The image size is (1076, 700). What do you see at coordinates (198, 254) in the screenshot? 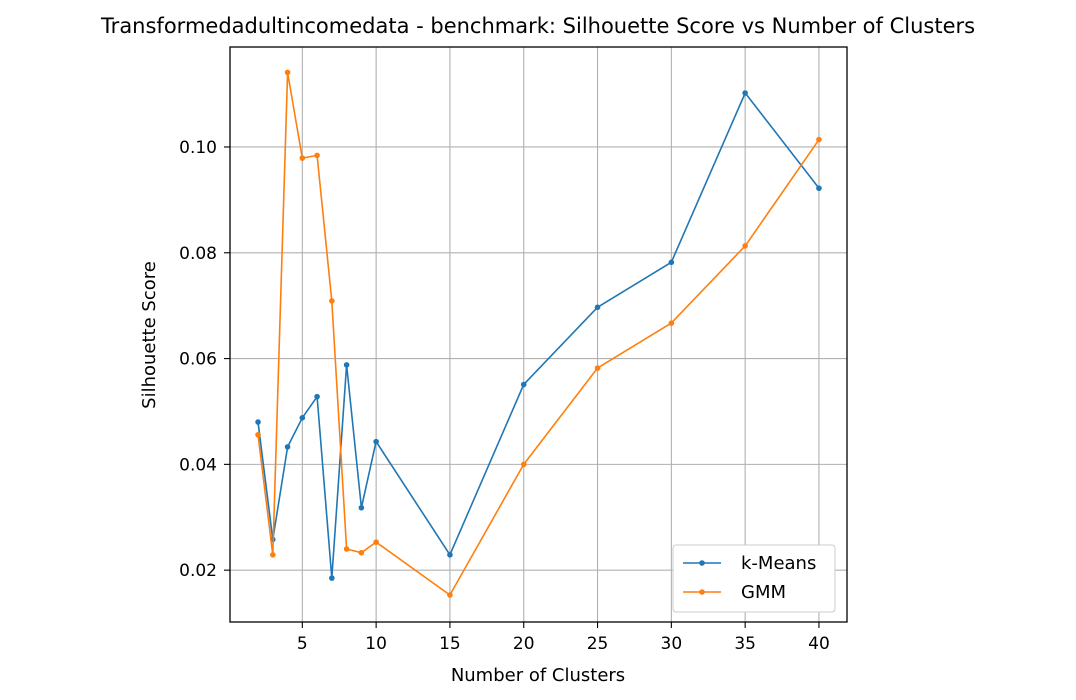
I see `y-tick-label: 0.08` at bounding box center [198, 254].